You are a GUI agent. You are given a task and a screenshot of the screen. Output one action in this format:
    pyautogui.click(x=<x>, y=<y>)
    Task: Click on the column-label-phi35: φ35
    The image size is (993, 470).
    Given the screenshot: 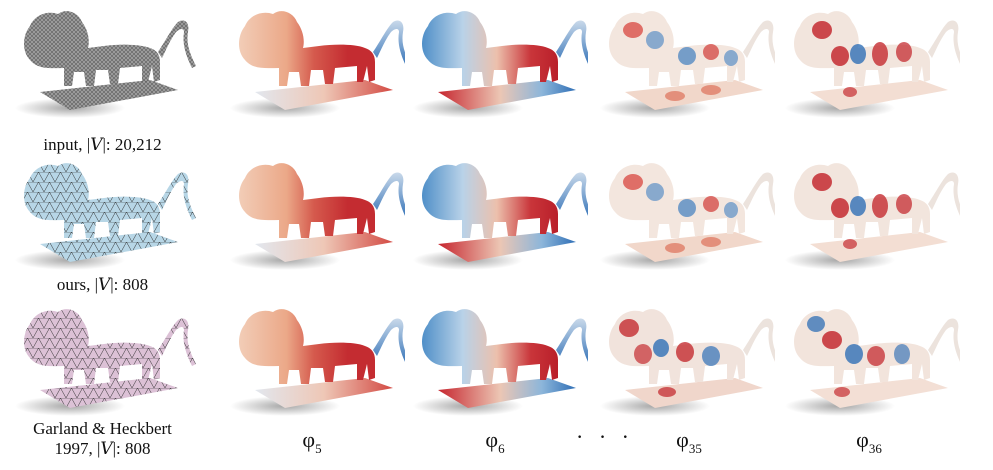 What is the action you would take?
    pyautogui.click(x=689, y=442)
    